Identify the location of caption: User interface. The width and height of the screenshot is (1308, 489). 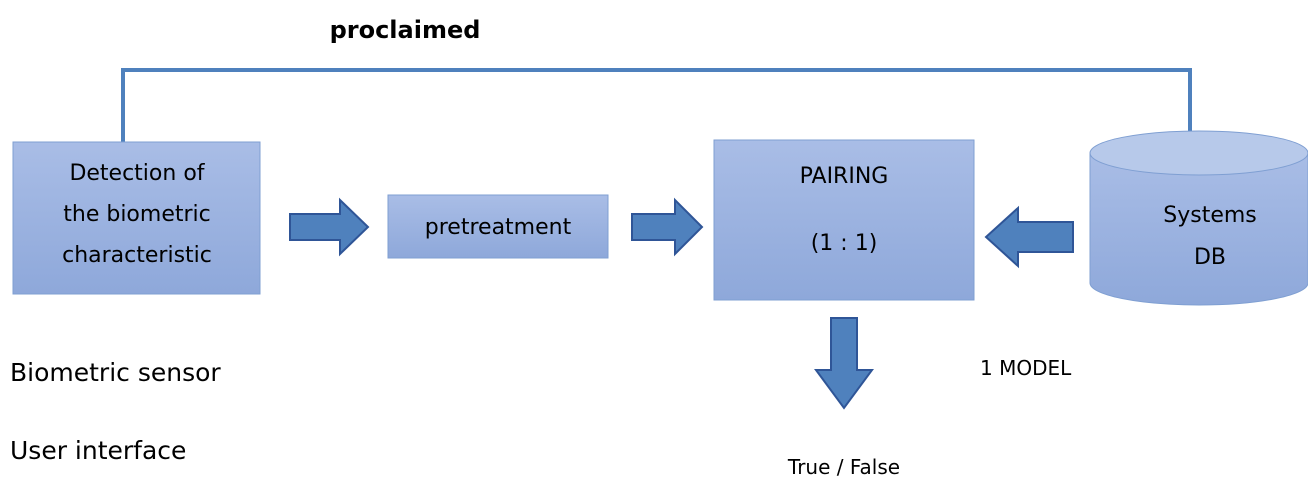
(98, 450).